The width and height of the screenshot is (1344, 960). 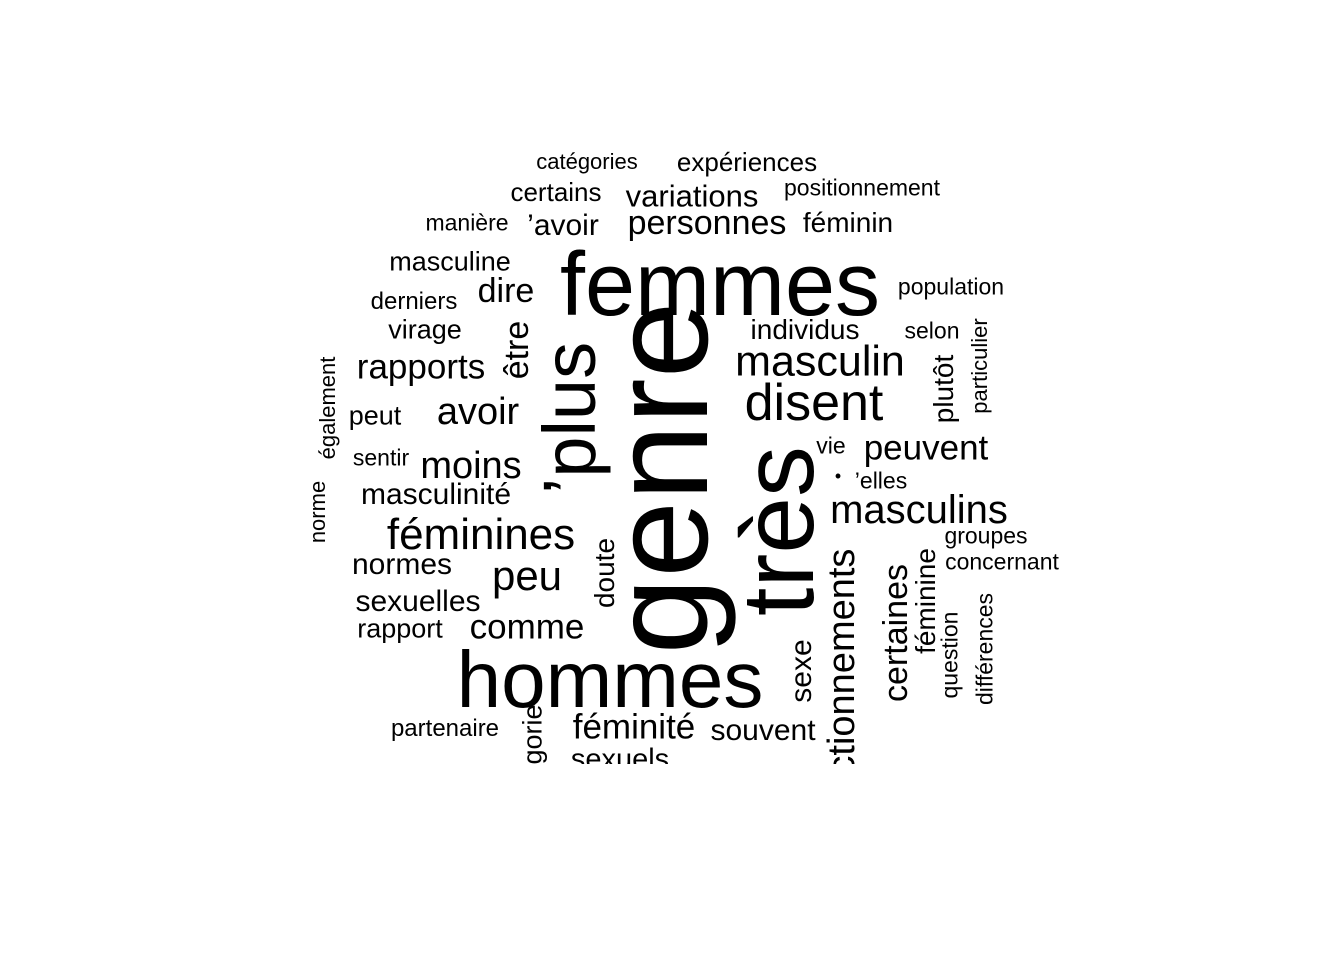 I want to click on word-selon: selon, so click(x=932, y=330).